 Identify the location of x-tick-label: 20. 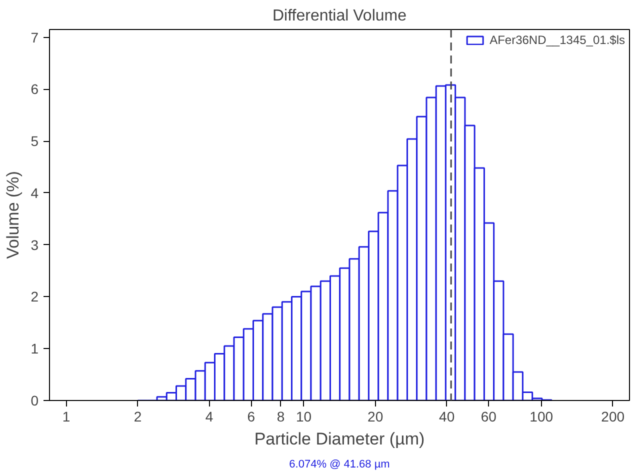
(376, 416).